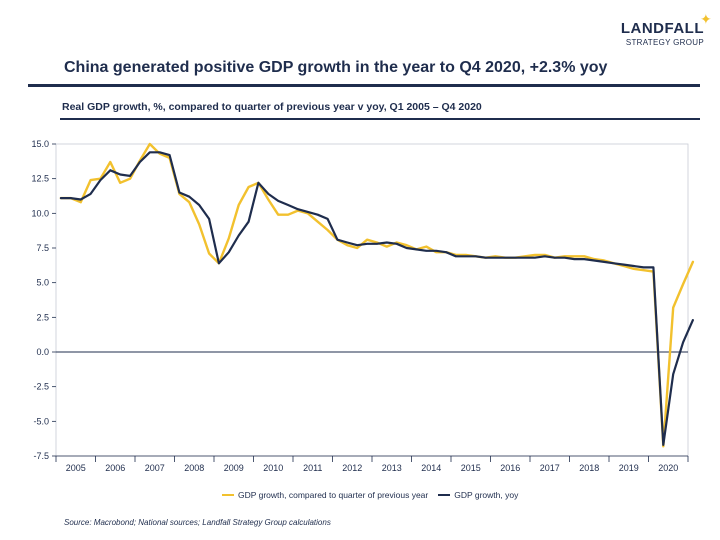 The width and height of the screenshot is (720, 540). I want to click on y-tick-label: 0.0, so click(42, 352).